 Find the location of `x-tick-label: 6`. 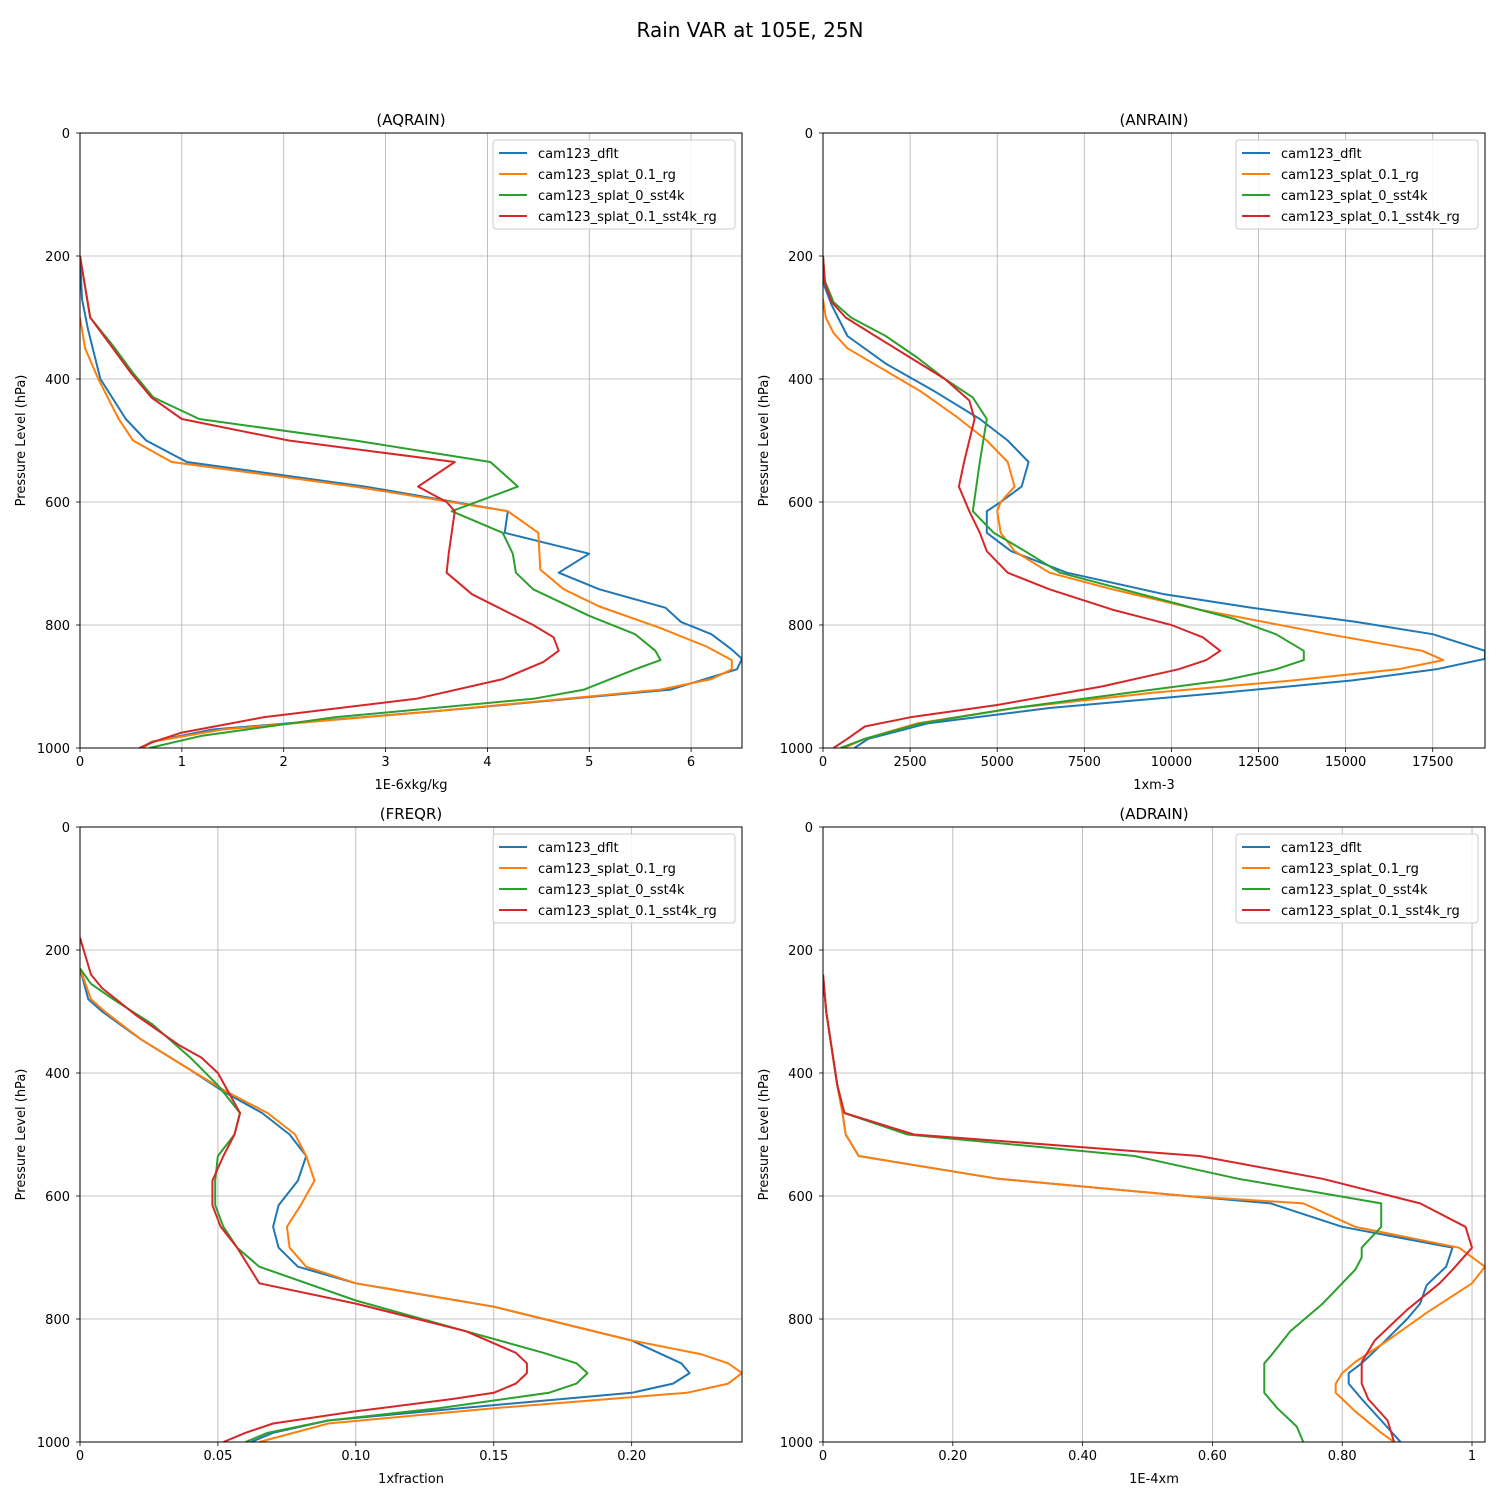

x-tick-label: 6 is located at coordinates (691, 762).